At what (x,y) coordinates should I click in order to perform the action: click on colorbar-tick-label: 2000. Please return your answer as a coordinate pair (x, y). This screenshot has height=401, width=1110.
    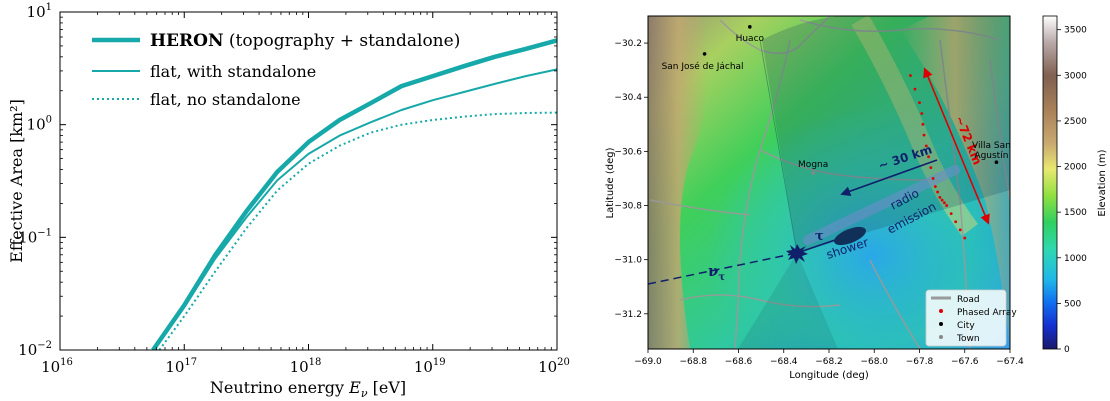
    Looking at the image, I should click on (1075, 168).